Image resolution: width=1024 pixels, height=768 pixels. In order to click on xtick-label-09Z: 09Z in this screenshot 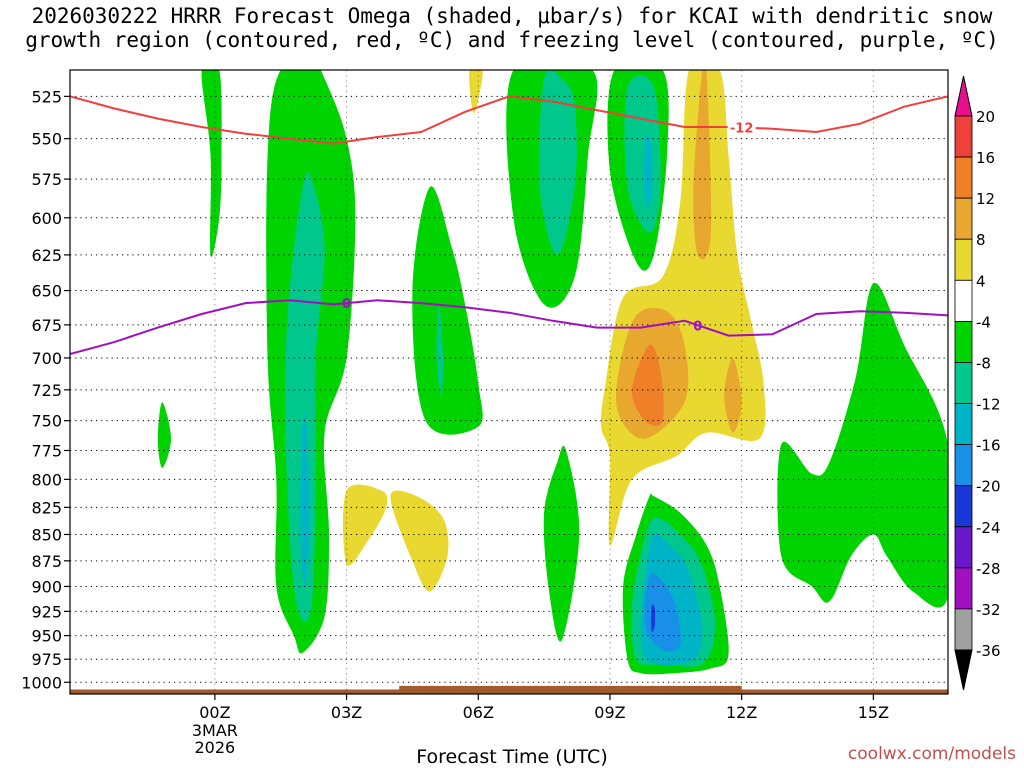, I will do `click(609, 712)`.